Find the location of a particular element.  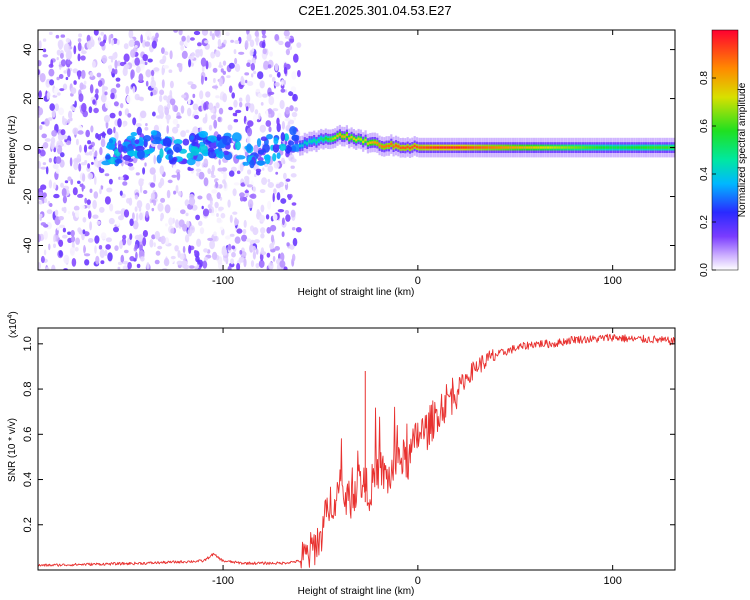

y-tick-label: 0.2 is located at coordinates (28, 524).